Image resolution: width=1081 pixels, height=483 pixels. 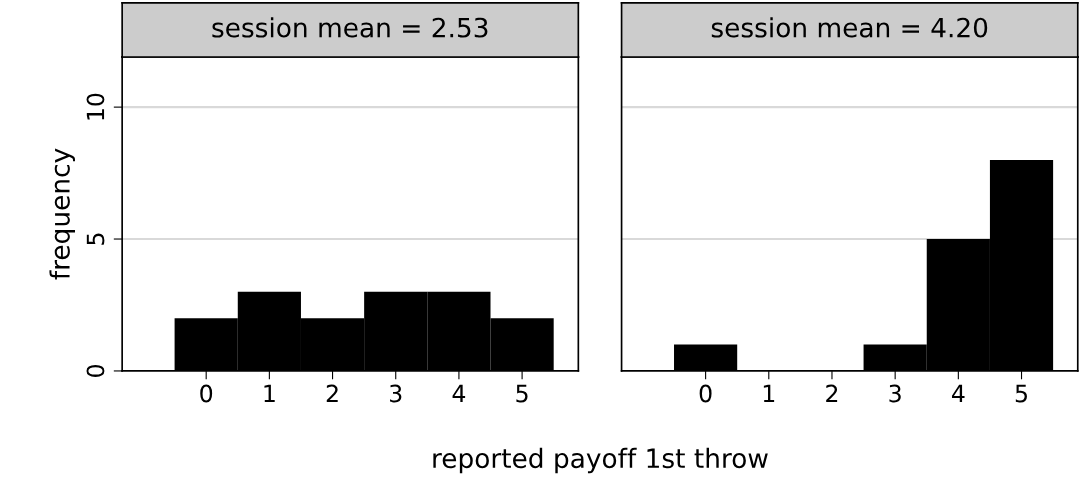 What do you see at coordinates (62, 214) in the screenshot?
I see `y-axis-title: frequency` at bounding box center [62, 214].